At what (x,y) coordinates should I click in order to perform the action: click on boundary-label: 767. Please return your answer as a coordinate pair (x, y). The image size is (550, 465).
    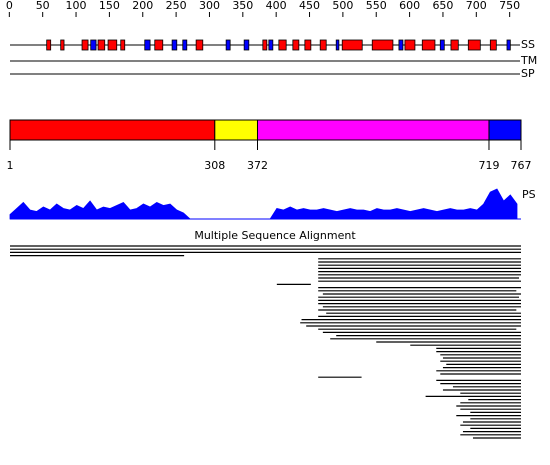
    Looking at the image, I should click on (521, 165).